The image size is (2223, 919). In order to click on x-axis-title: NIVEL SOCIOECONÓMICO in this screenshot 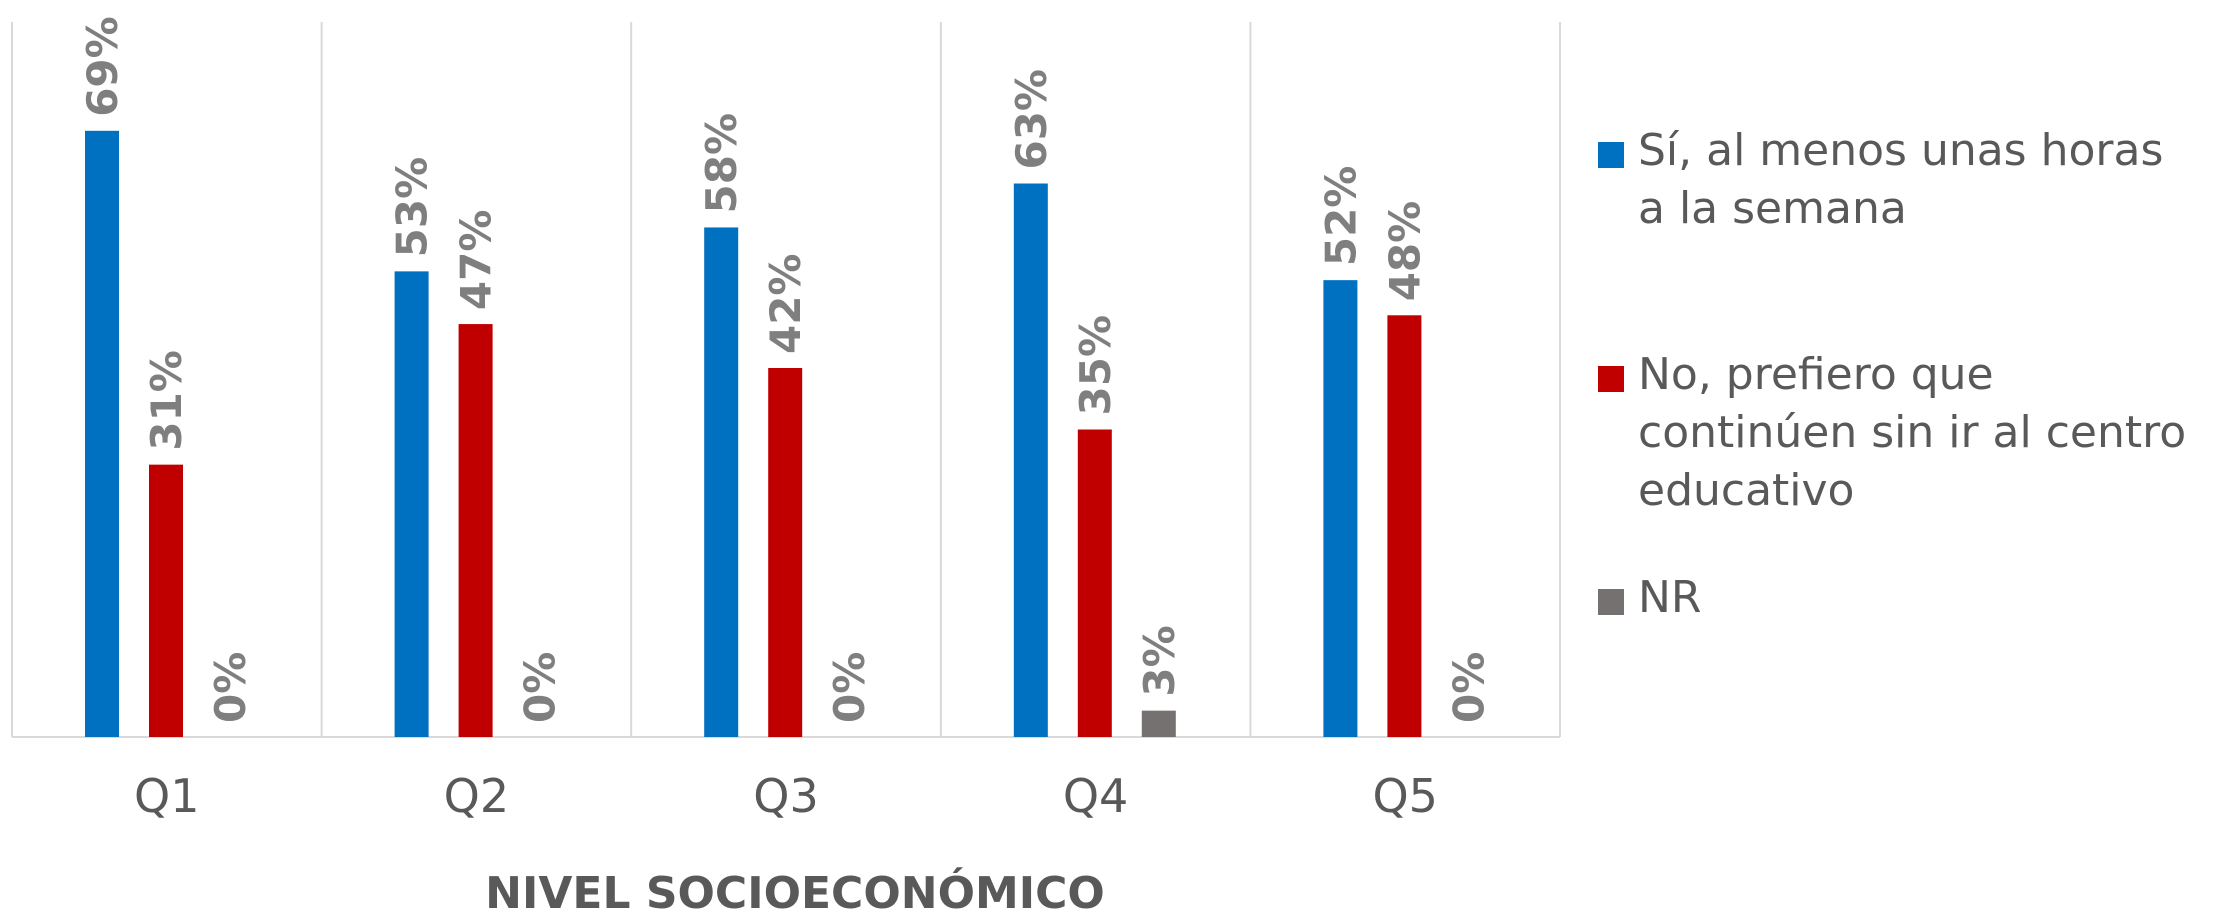, I will do `click(795, 893)`.